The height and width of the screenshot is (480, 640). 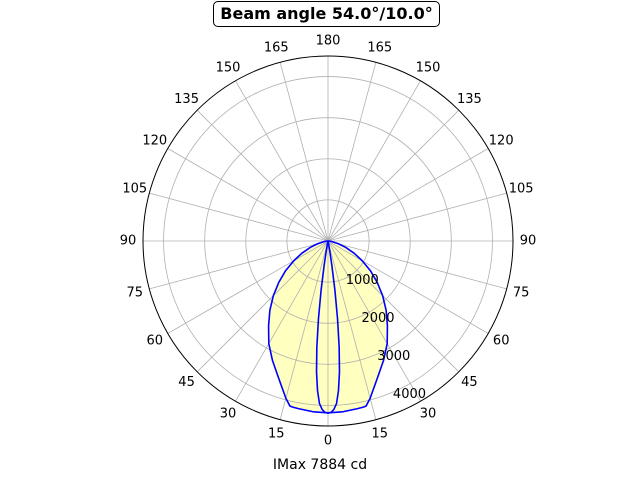 I want to click on radial-tick-label: 4000, so click(x=409, y=394).